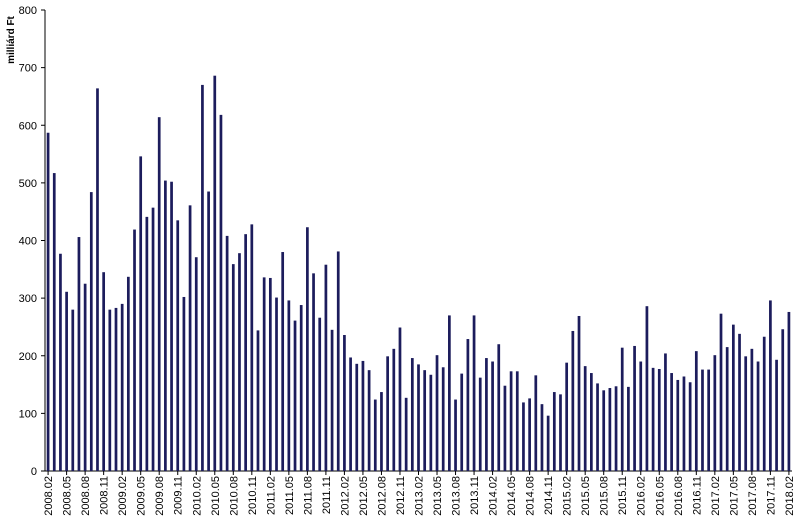  Describe the element at coordinates (642, 496) in the screenshot. I see `x-tick-label: 2016.02` at that location.